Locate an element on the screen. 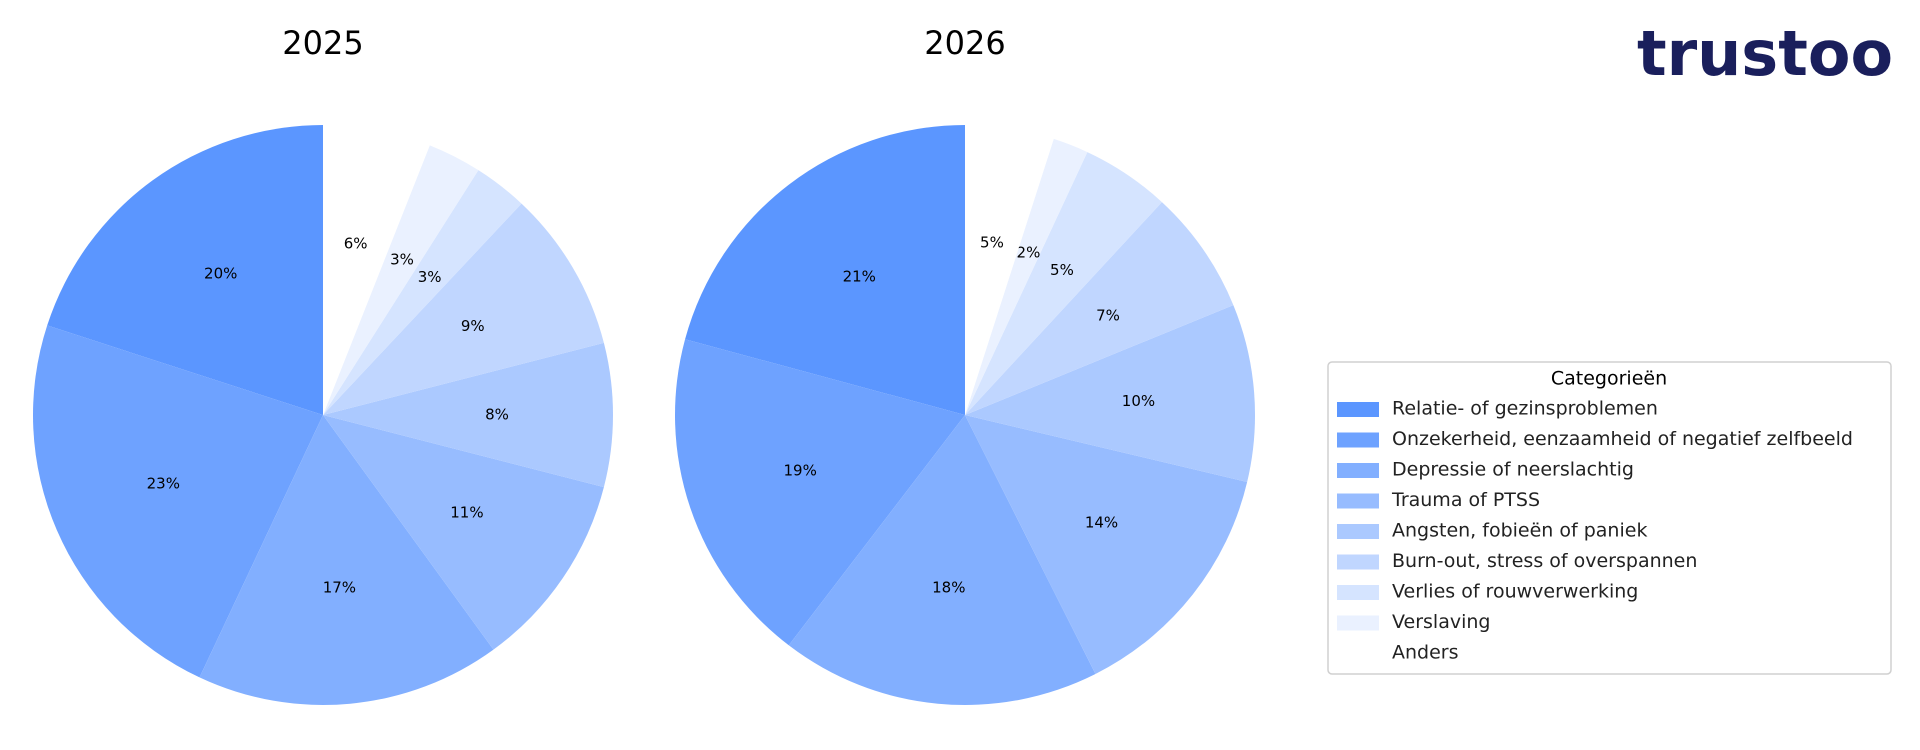 This screenshot has height=750, width=1920. slice-label: 19% is located at coordinates (800, 470).